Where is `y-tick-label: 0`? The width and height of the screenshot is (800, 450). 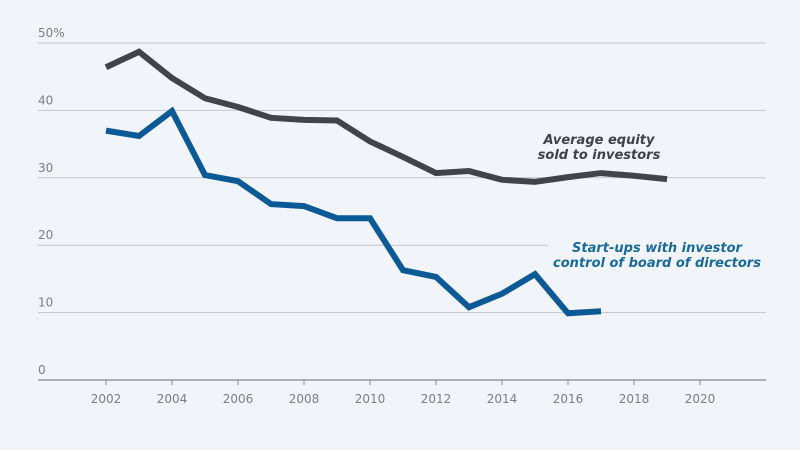
y-tick-label: 0 is located at coordinates (42, 370).